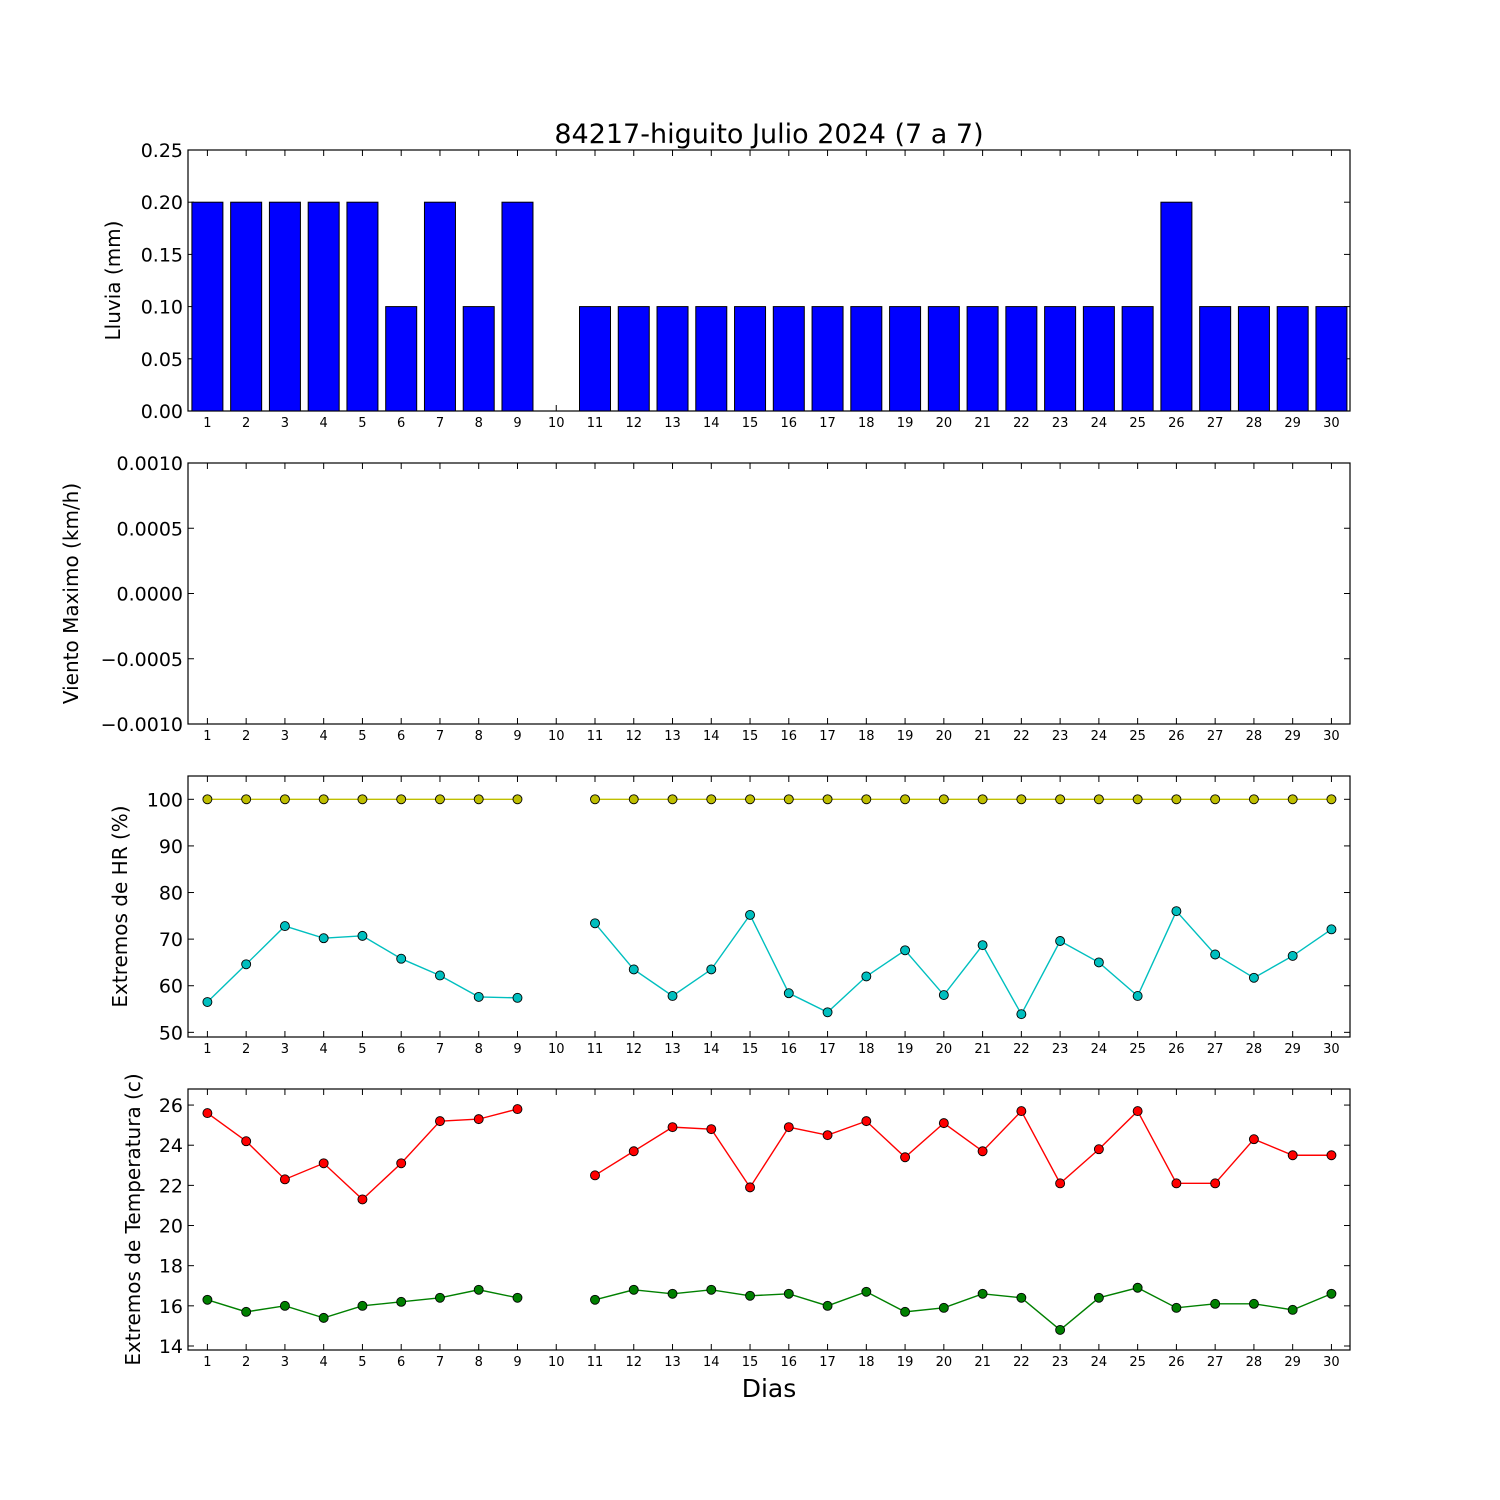 Image resolution: width=1500 pixels, height=1500 pixels. What do you see at coordinates (113, 281) in the screenshot?
I see `y-axis-label: Lluvia (mm)` at bounding box center [113, 281].